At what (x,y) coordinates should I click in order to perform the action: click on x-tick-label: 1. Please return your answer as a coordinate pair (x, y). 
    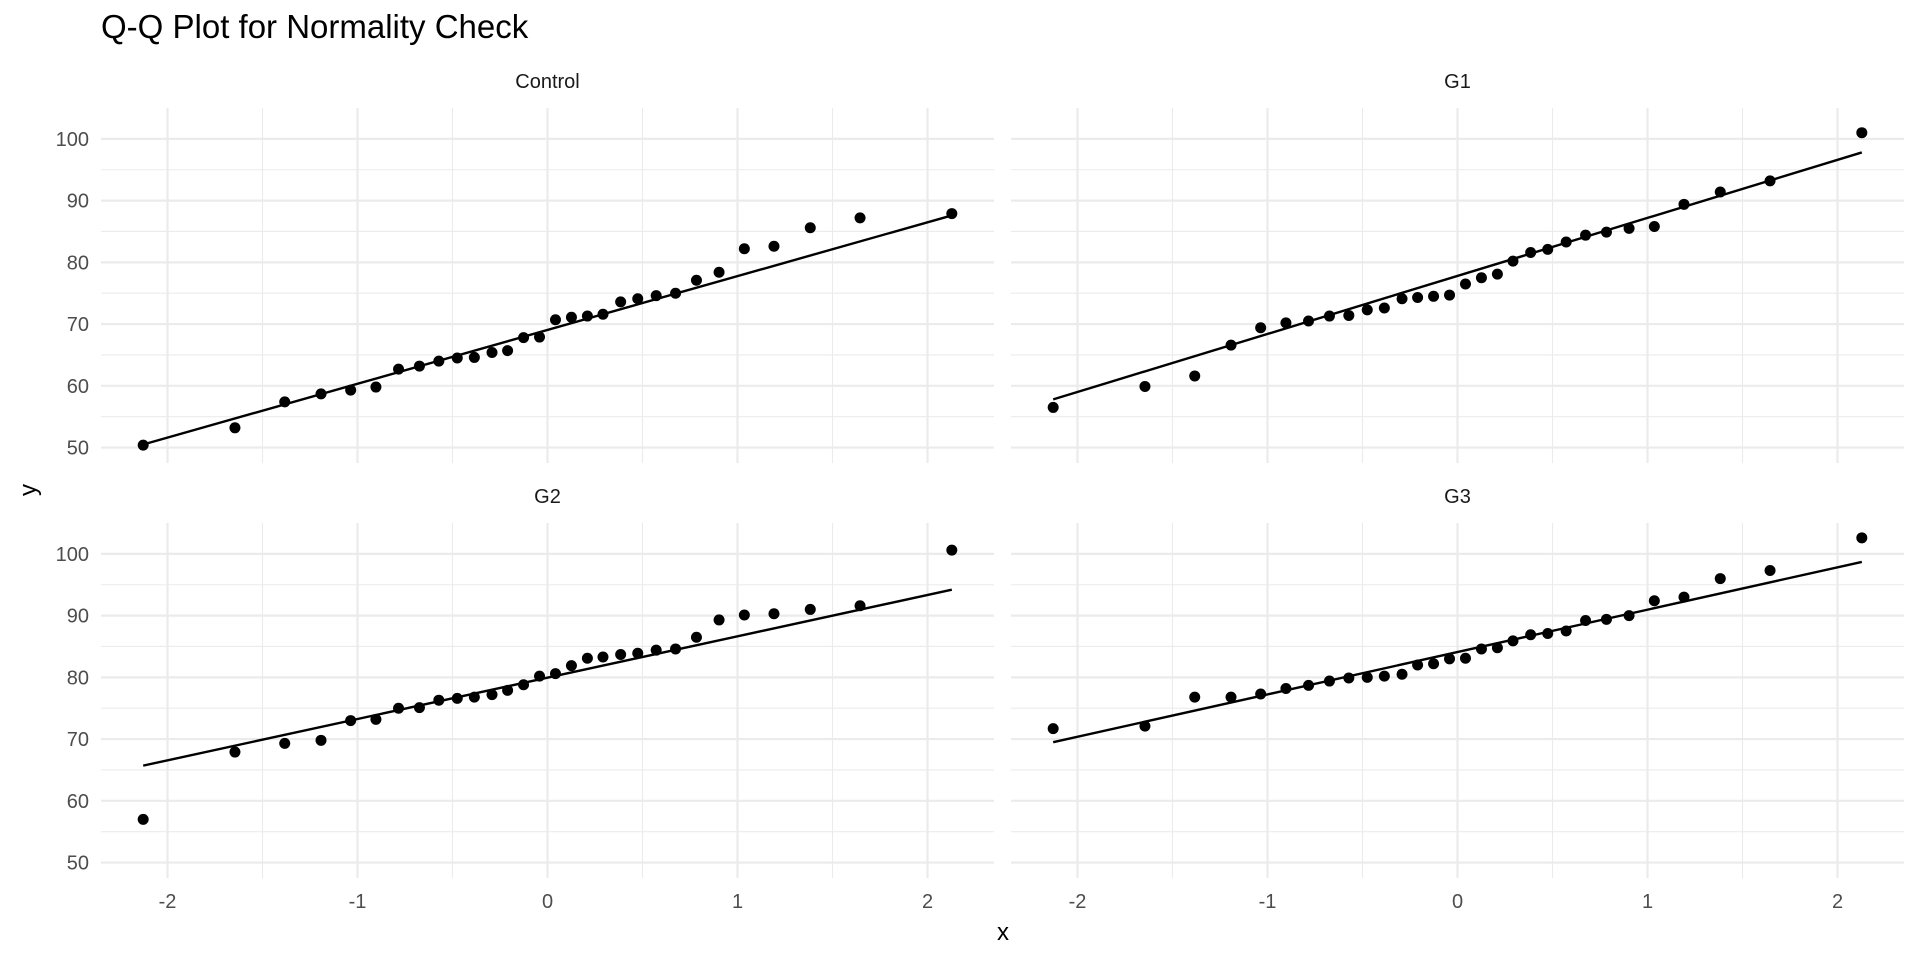
    Looking at the image, I should click on (1647, 902).